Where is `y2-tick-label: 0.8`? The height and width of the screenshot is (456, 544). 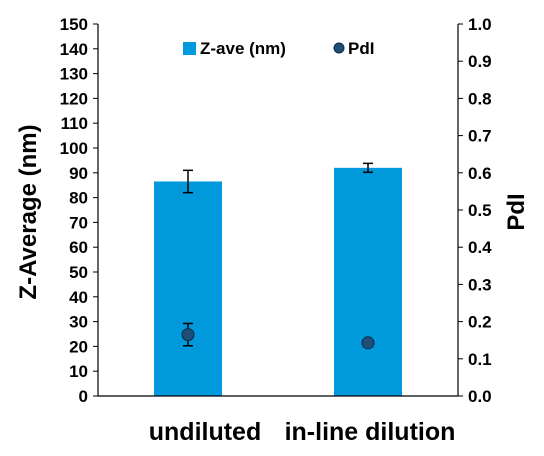
y2-tick-label: 0.8 is located at coordinates (480, 98).